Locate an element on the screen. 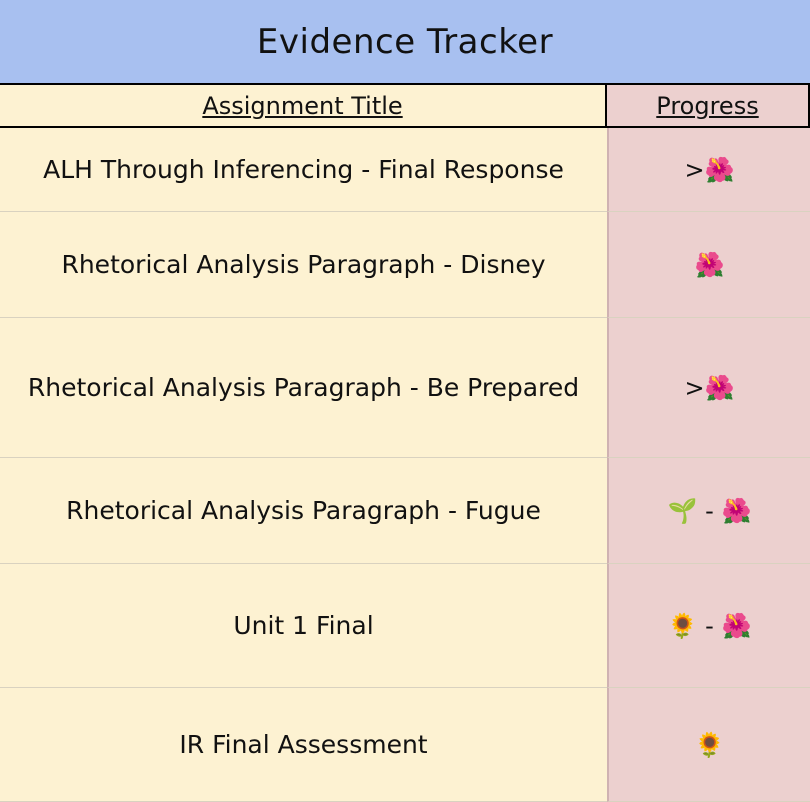 The width and height of the screenshot is (810, 802). assignment-cell: IR Final Assessment is located at coordinates (303, 745).